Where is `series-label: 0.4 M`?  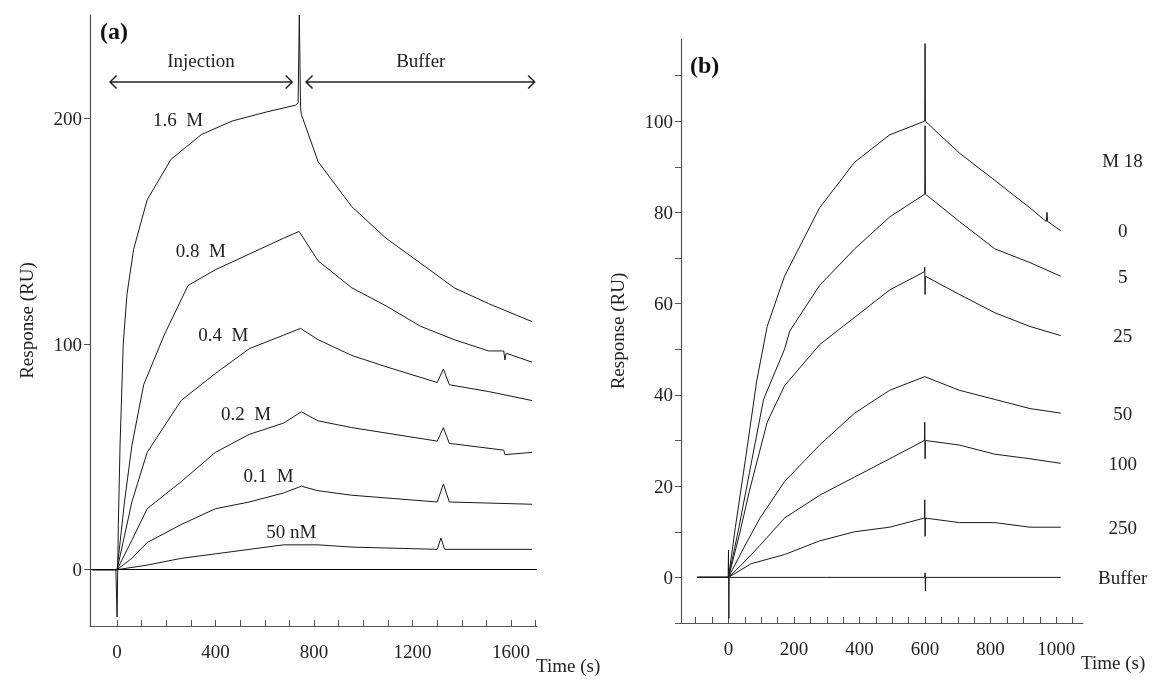 series-label: 0.4 M is located at coordinates (223, 335).